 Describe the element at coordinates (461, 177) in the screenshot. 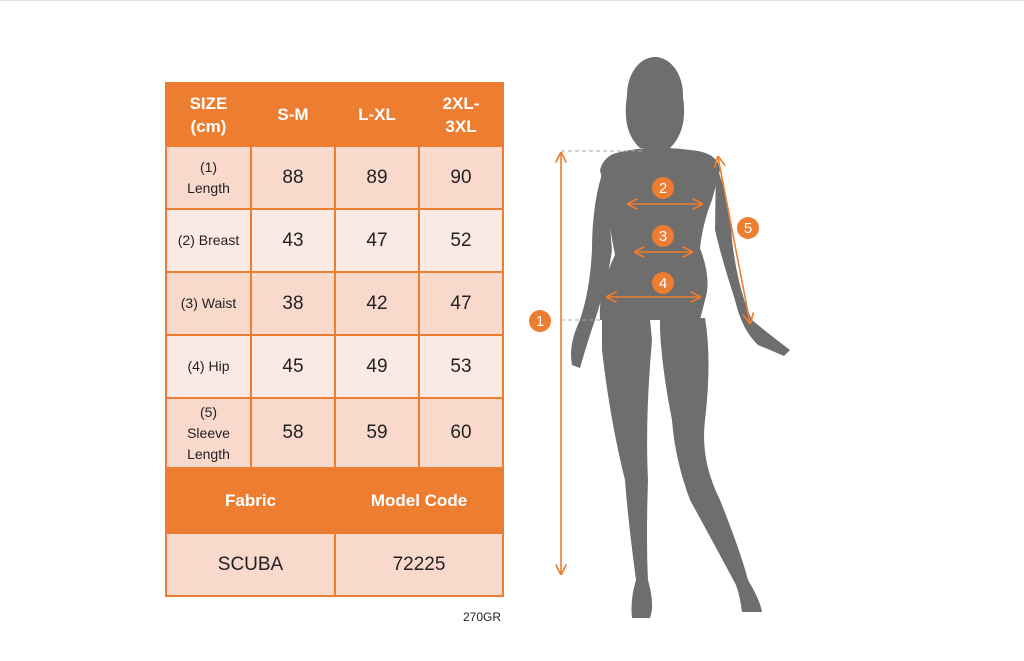

I see `cell-value: 90` at that location.